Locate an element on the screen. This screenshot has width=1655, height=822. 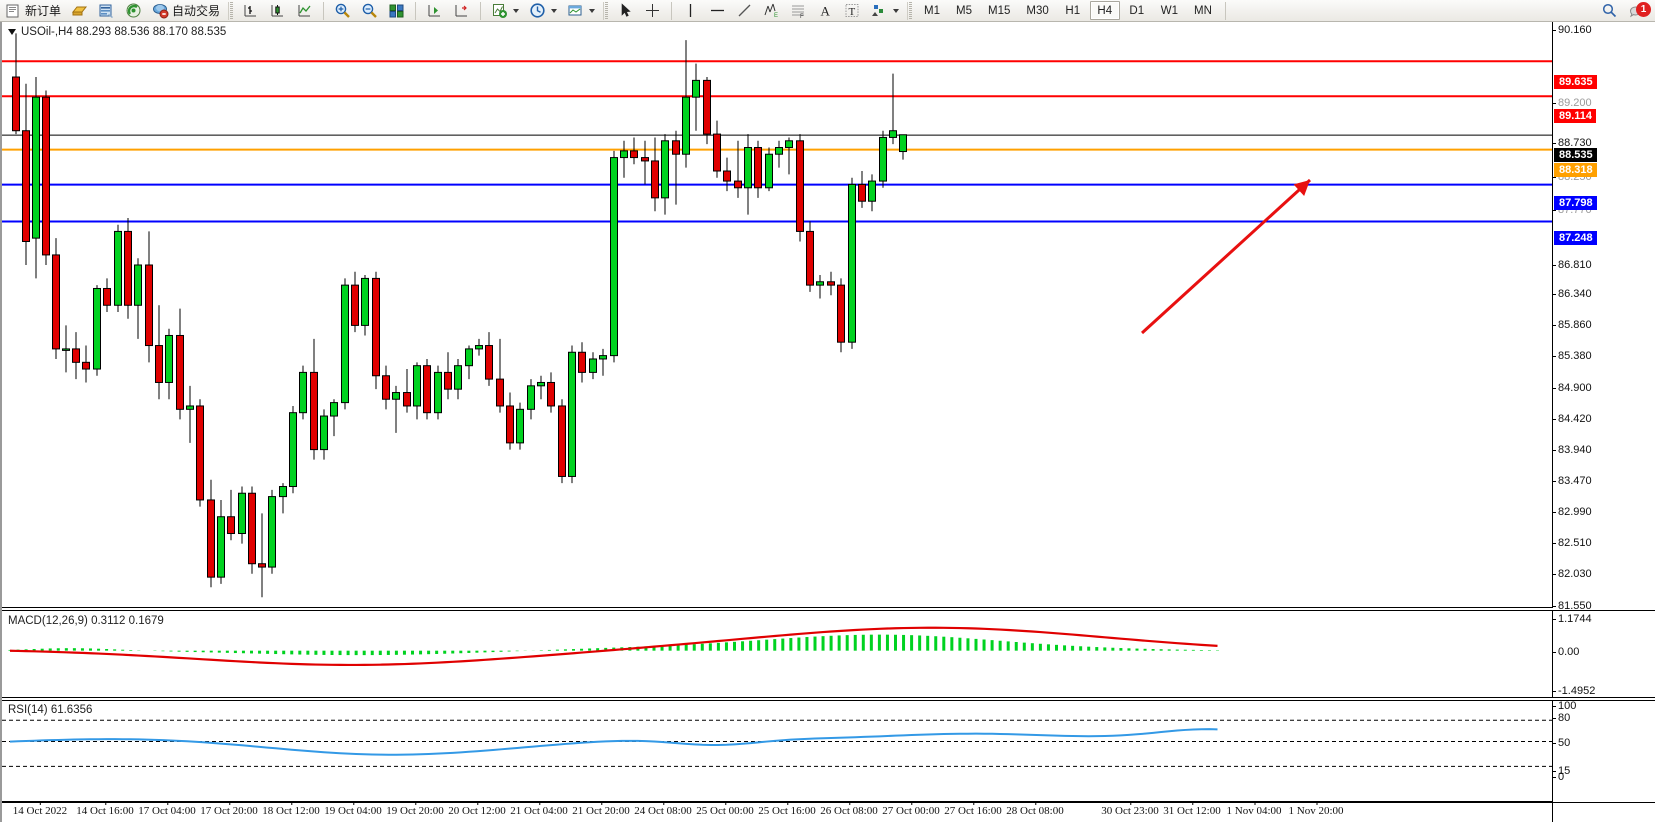
gold-bar-button is located at coordinates (79, 11).